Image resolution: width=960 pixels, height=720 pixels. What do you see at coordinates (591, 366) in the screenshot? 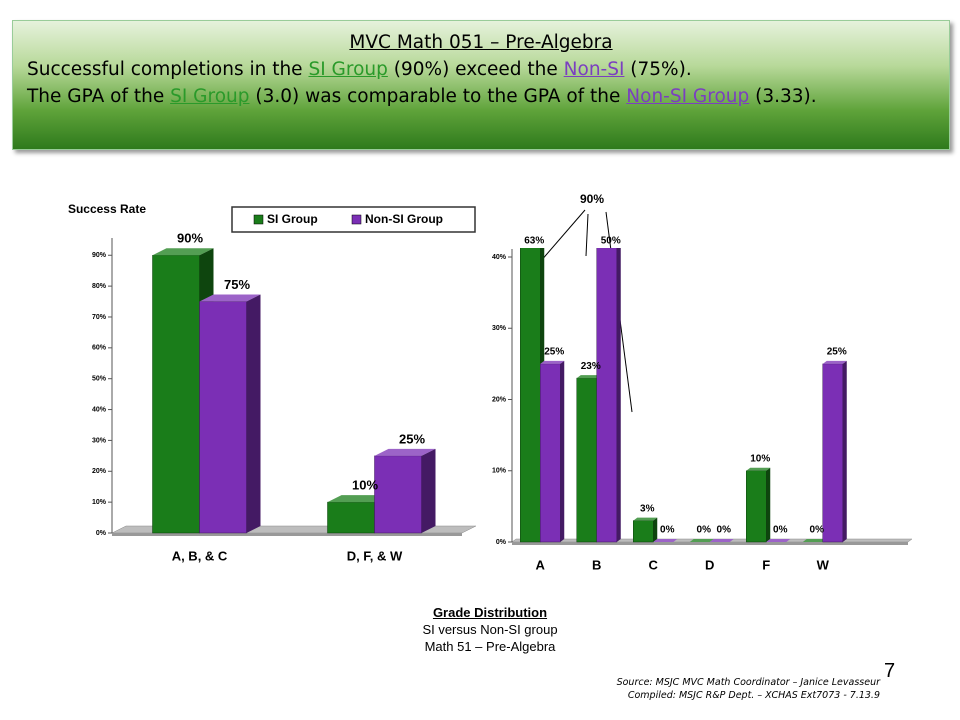
I see `value-label: 23%` at bounding box center [591, 366].